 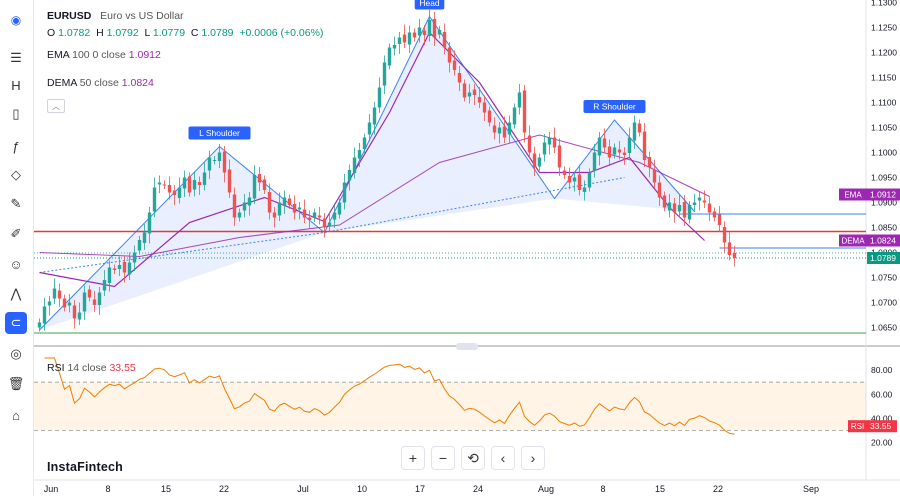 I want to click on price-tick-label: 1.1250, so click(x=884, y=28).